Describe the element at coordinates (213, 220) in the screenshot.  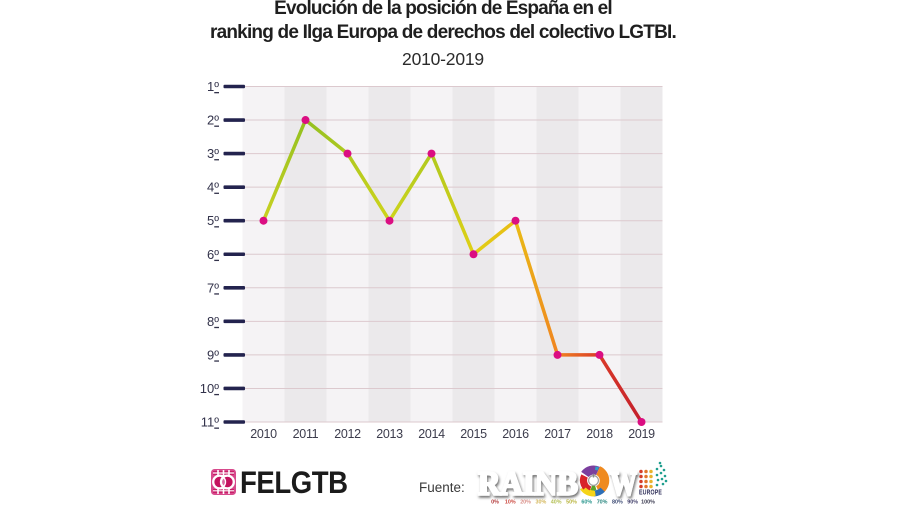
I see `svg-text: 5º` at that location.